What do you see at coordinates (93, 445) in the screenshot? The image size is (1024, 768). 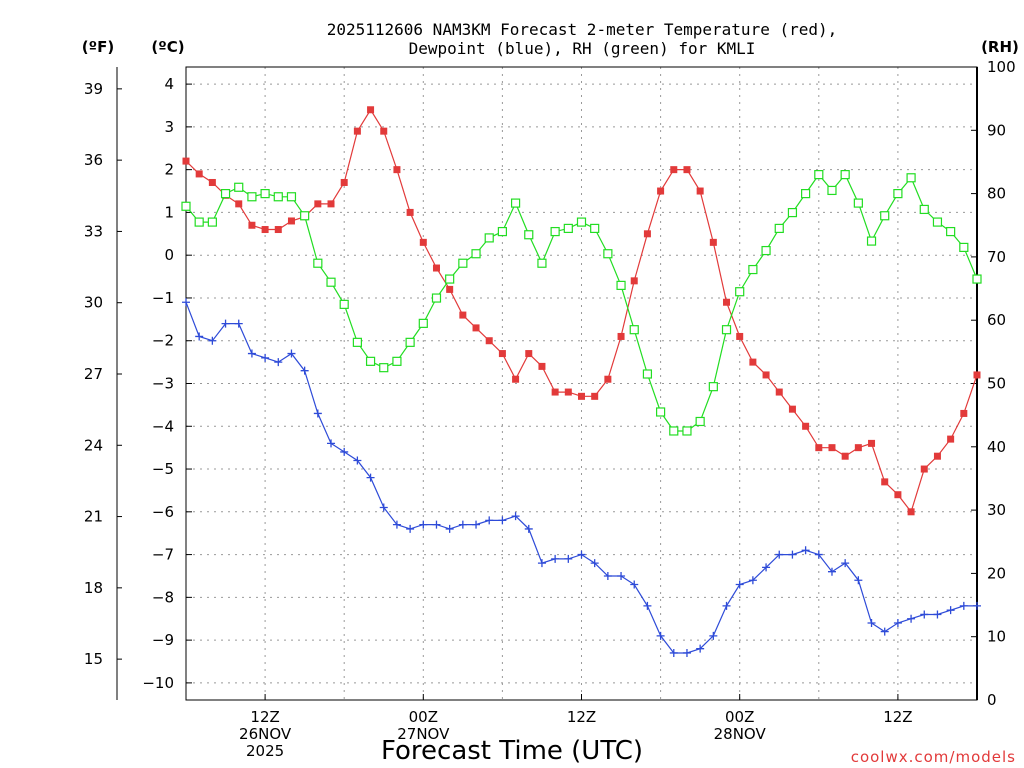 I see `fahrenheit-tick-label: 24` at bounding box center [93, 445].